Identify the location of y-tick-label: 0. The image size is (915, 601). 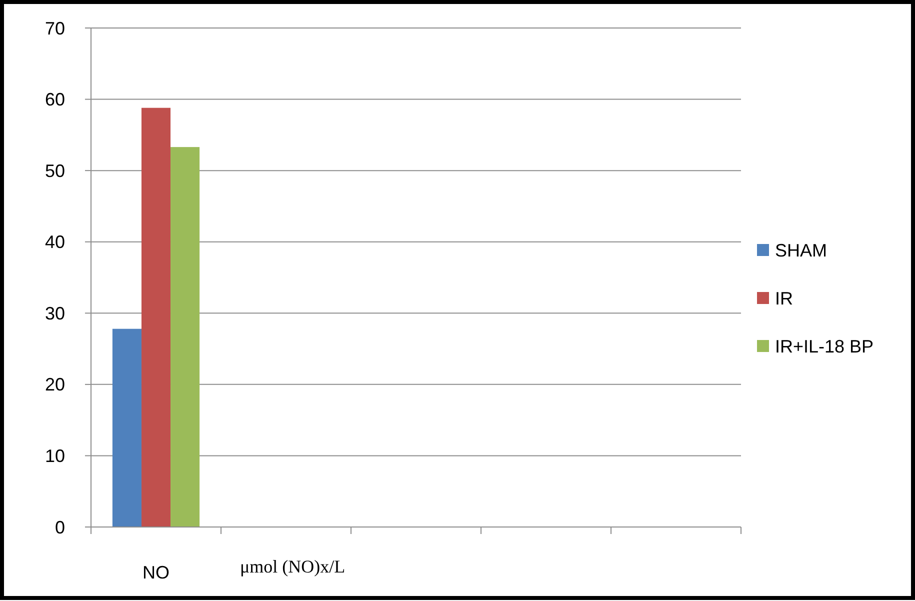
(59, 527).